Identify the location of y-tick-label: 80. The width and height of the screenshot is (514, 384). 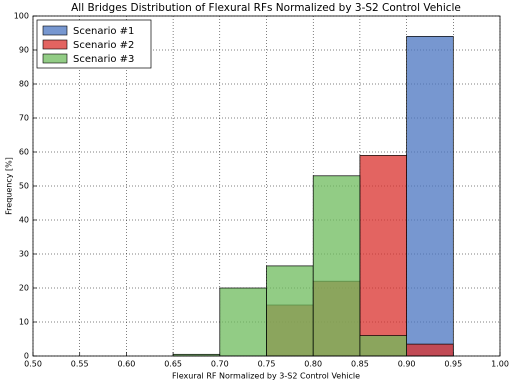
(24, 84).